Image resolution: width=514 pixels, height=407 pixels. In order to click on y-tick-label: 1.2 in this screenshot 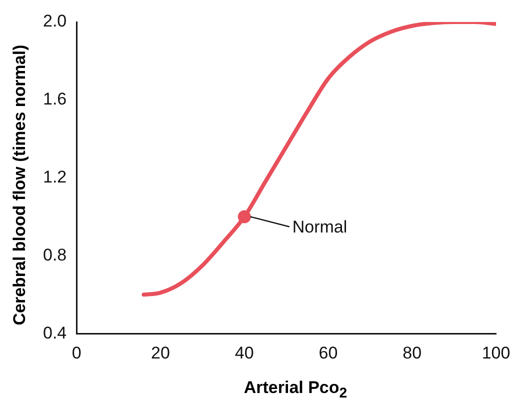, I will do `click(54, 176)`.